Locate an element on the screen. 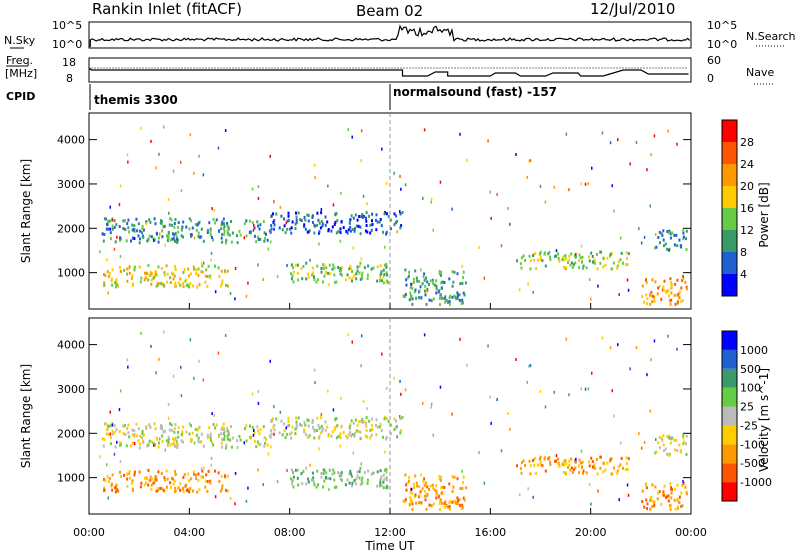 The height and width of the screenshot is (554, 800). time-tick-label: 04:00 is located at coordinates (189, 532).